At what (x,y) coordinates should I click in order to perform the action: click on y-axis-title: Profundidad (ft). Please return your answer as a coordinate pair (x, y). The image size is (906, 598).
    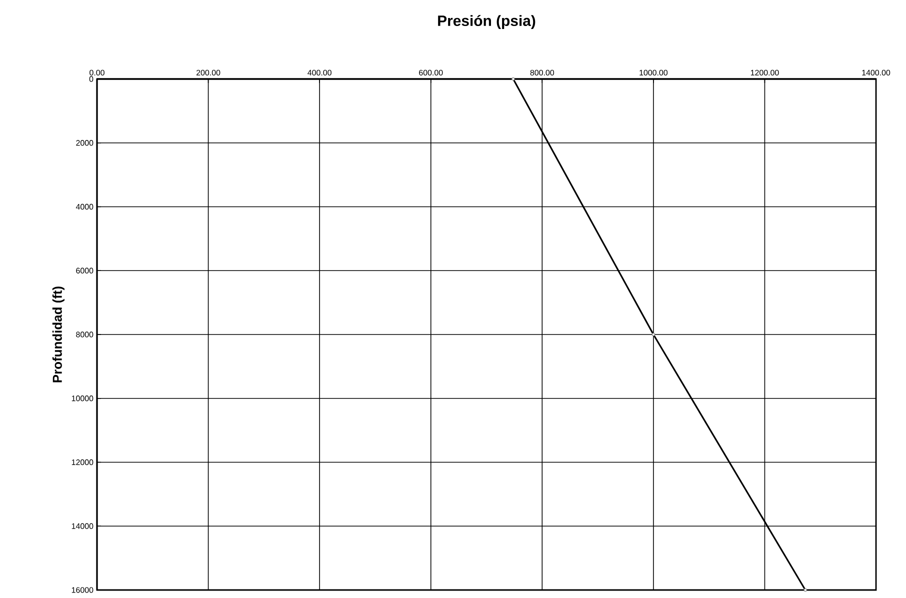
    Looking at the image, I should click on (58, 334).